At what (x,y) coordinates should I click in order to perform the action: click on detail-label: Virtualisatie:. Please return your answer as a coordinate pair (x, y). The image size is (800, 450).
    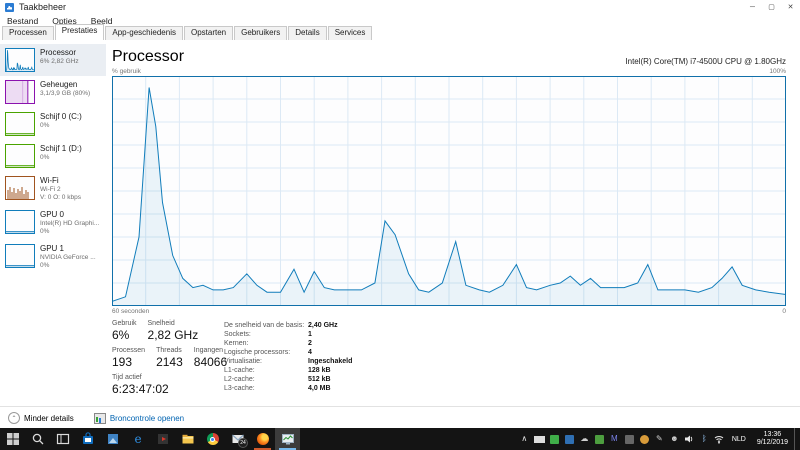
    Looking at the image, I should click on (243, 361).